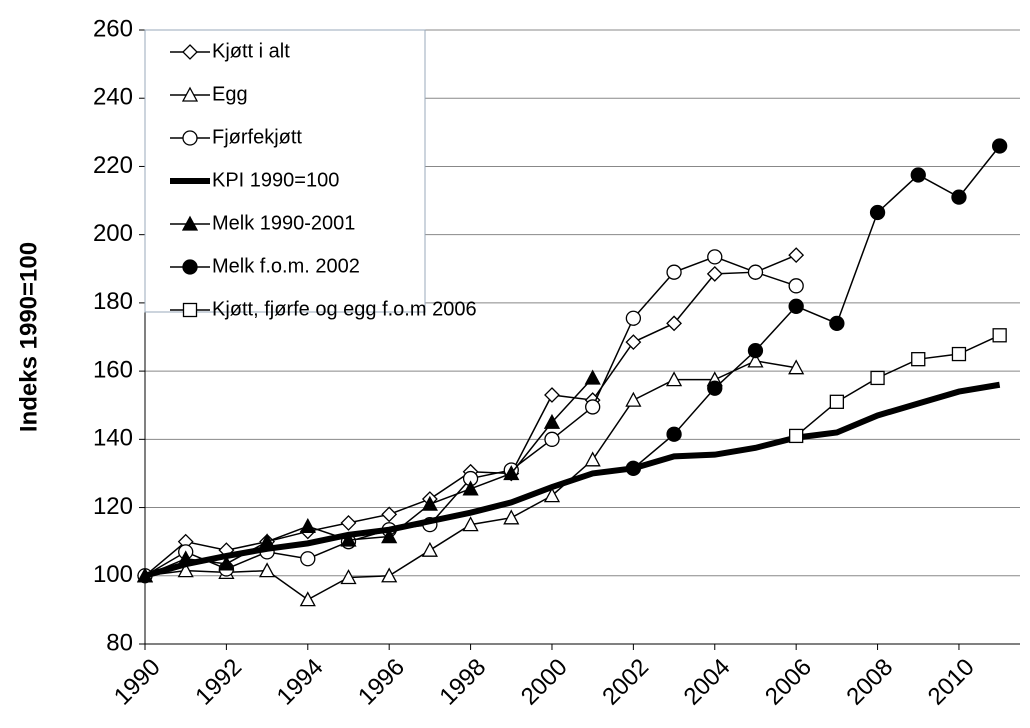 This screenshot has height=728, width=1030. Describe the element at coordinates (113, 97) in the screenshot. I see `y-tick-label: 240` at that location.